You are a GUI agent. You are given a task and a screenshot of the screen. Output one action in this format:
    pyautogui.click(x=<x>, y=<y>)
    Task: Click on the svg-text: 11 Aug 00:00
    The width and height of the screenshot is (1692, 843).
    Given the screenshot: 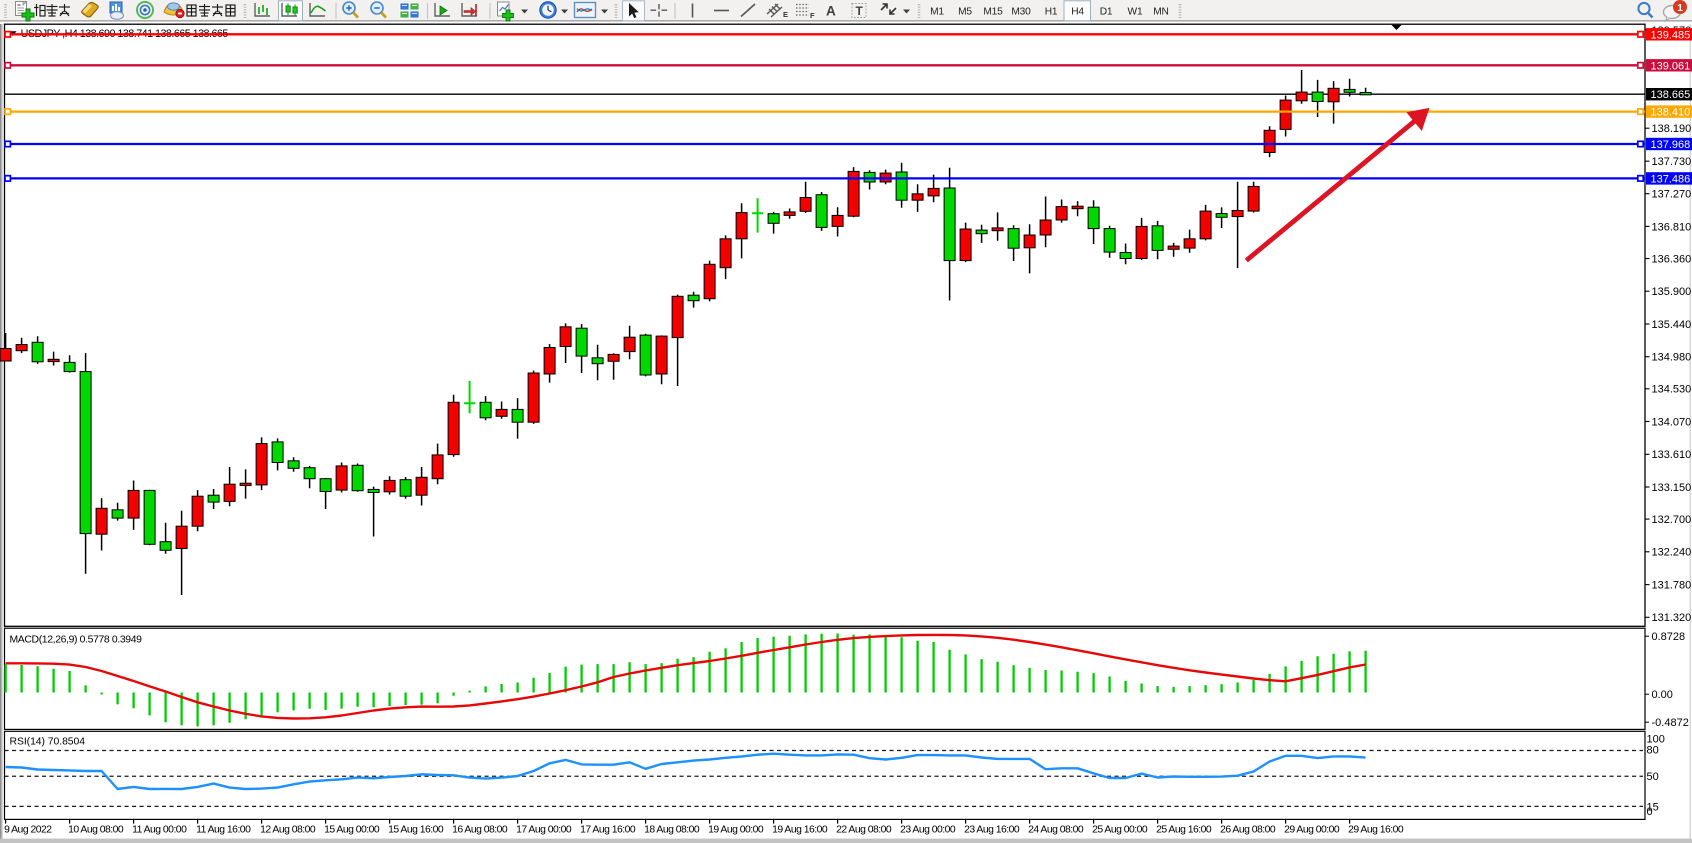 What is the action you would take?
    pyautogui.click(x=159, y=830)
    